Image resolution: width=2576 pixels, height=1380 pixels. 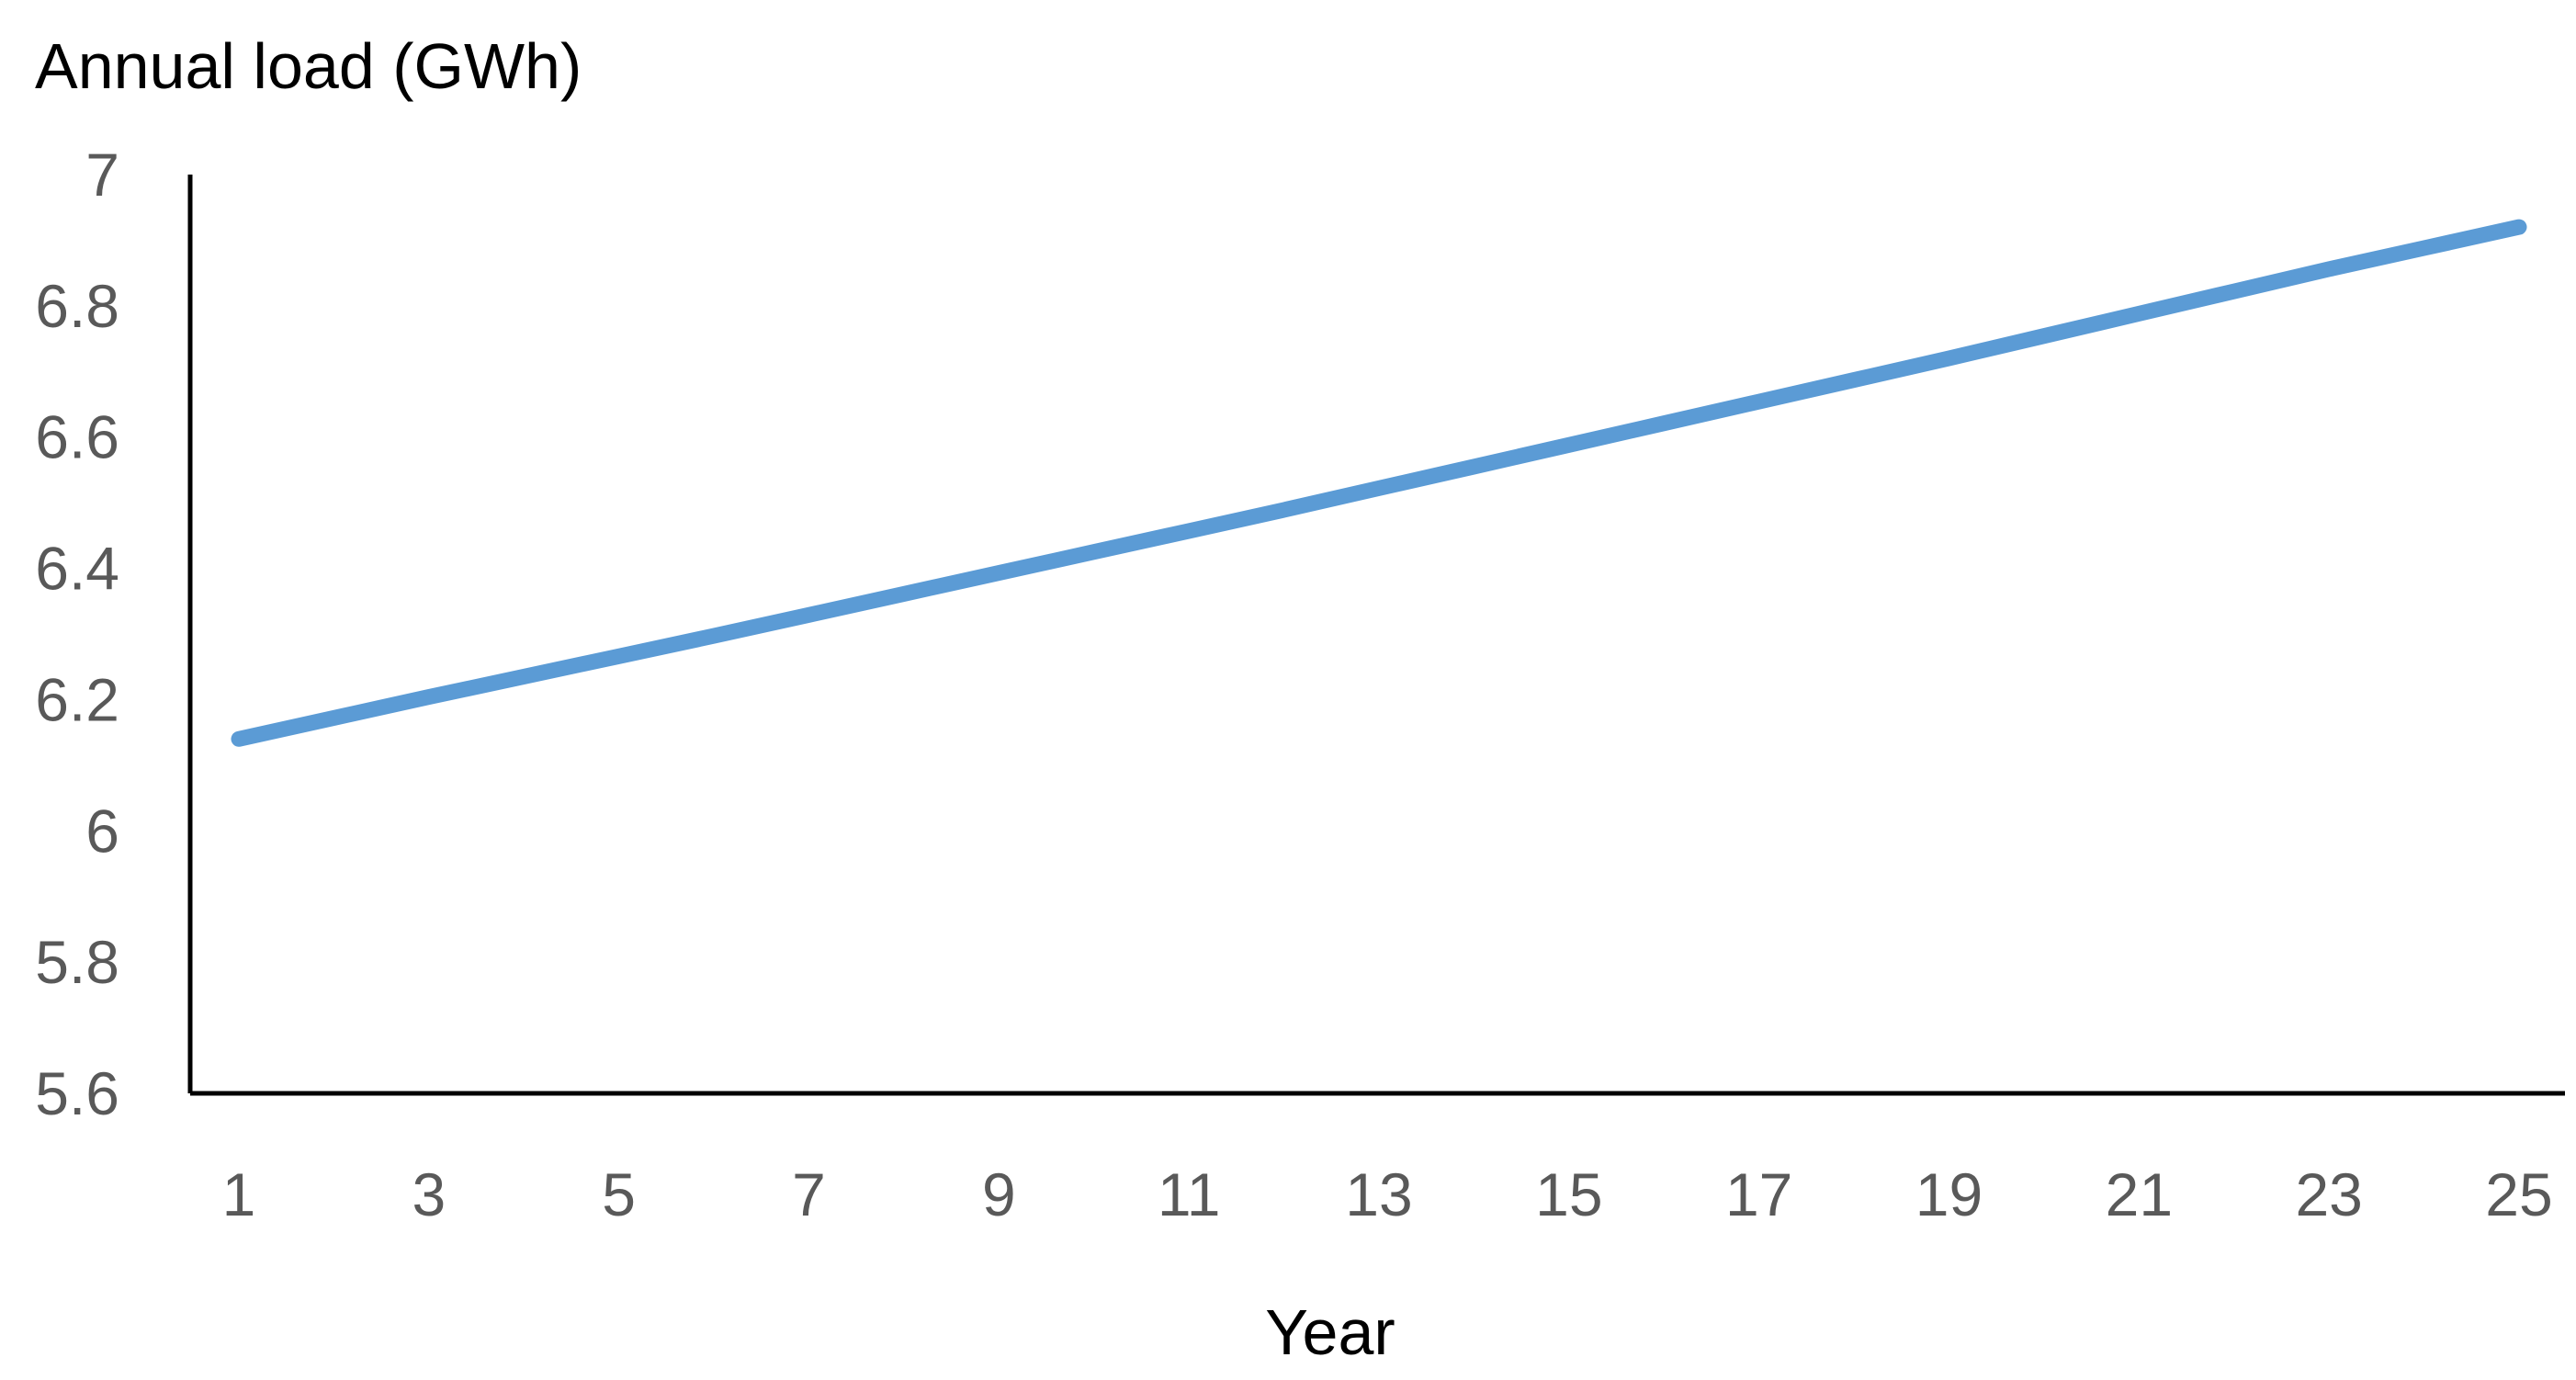 I want to click on y-tick-labels: 5.6 5.8 6 6.2 6.4 6.6 6.8 7, so click(x=77, y=634).